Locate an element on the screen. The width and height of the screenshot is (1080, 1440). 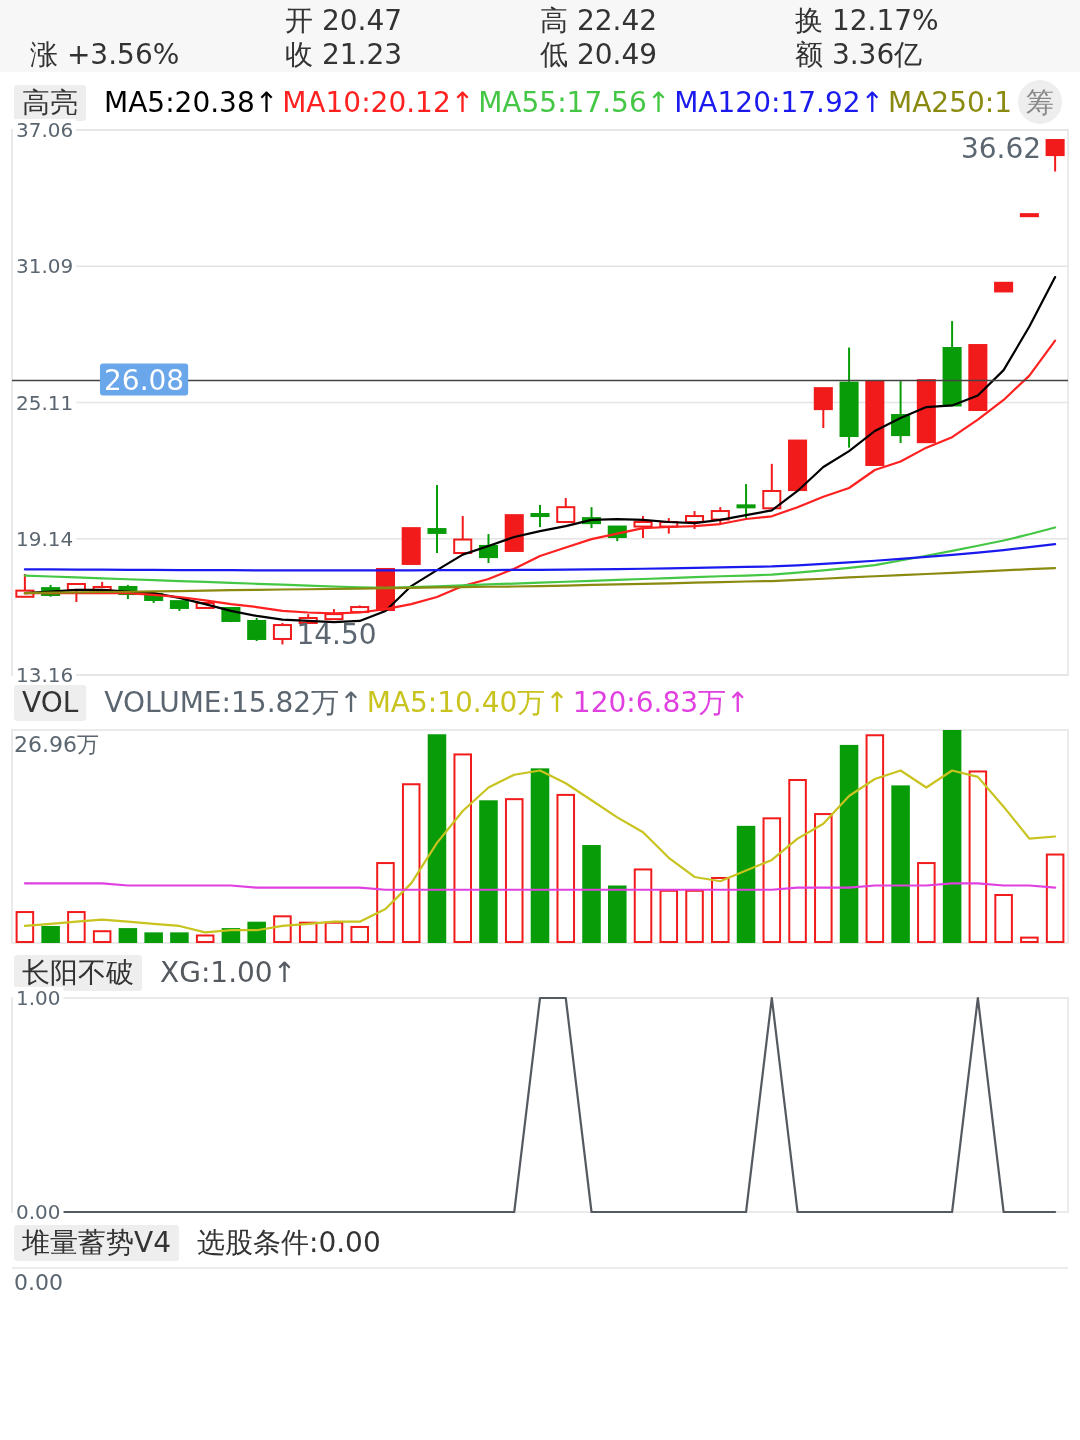
ref-line-label: 26.08 is located at coordinates (144, 381).